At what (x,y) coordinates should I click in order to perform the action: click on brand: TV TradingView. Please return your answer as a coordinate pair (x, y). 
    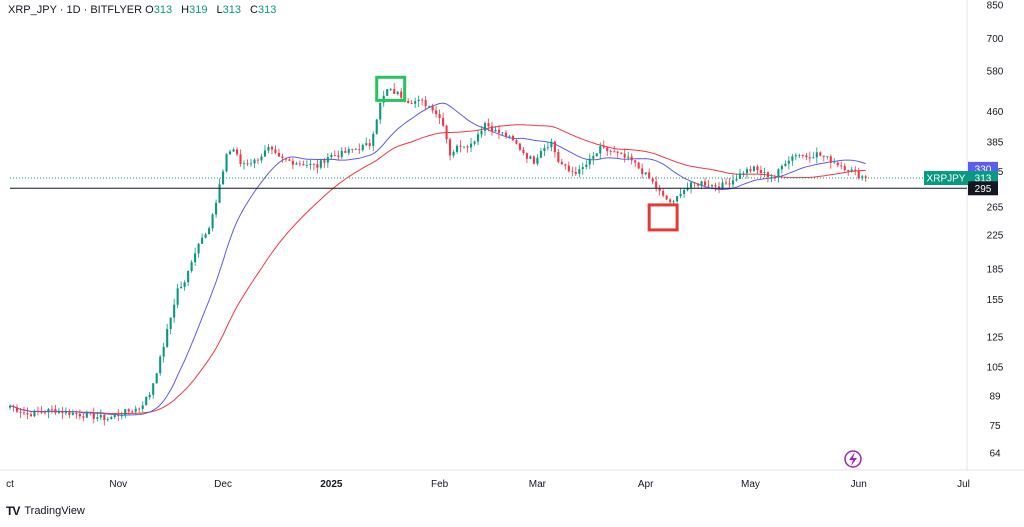
    Looking at the image, I should click on (45, 511).